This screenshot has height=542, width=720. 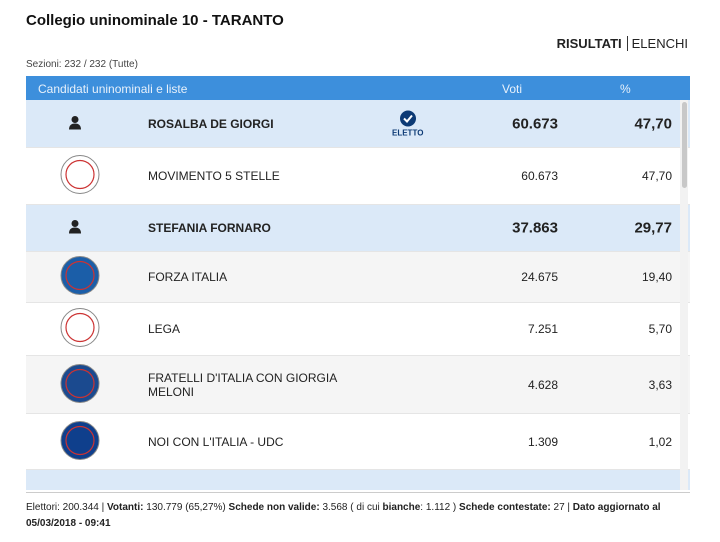 I want to click on percent: 3,63, so click(x=660, y=384).